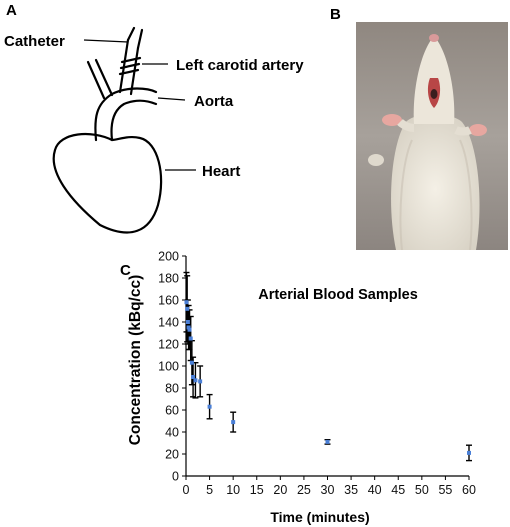  Describe the element at coordinates (240, 65) in the screenshot. I see `left-carotid-artery-label: Left carotid artery` at that location.